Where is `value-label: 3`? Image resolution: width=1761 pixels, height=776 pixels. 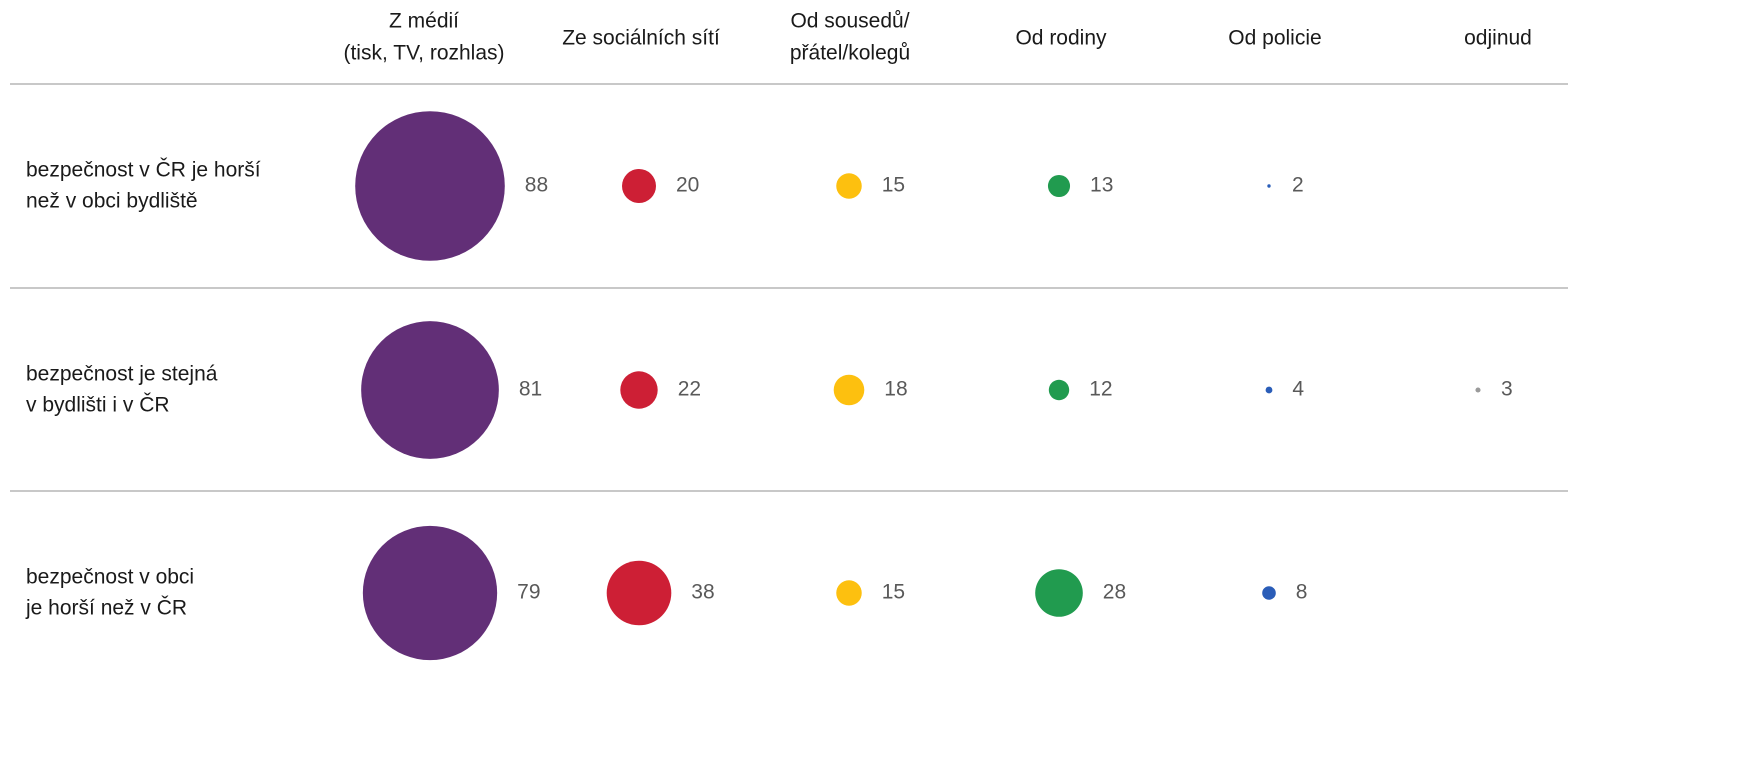 value-label: 3 is located at coordinates (1507, 389).